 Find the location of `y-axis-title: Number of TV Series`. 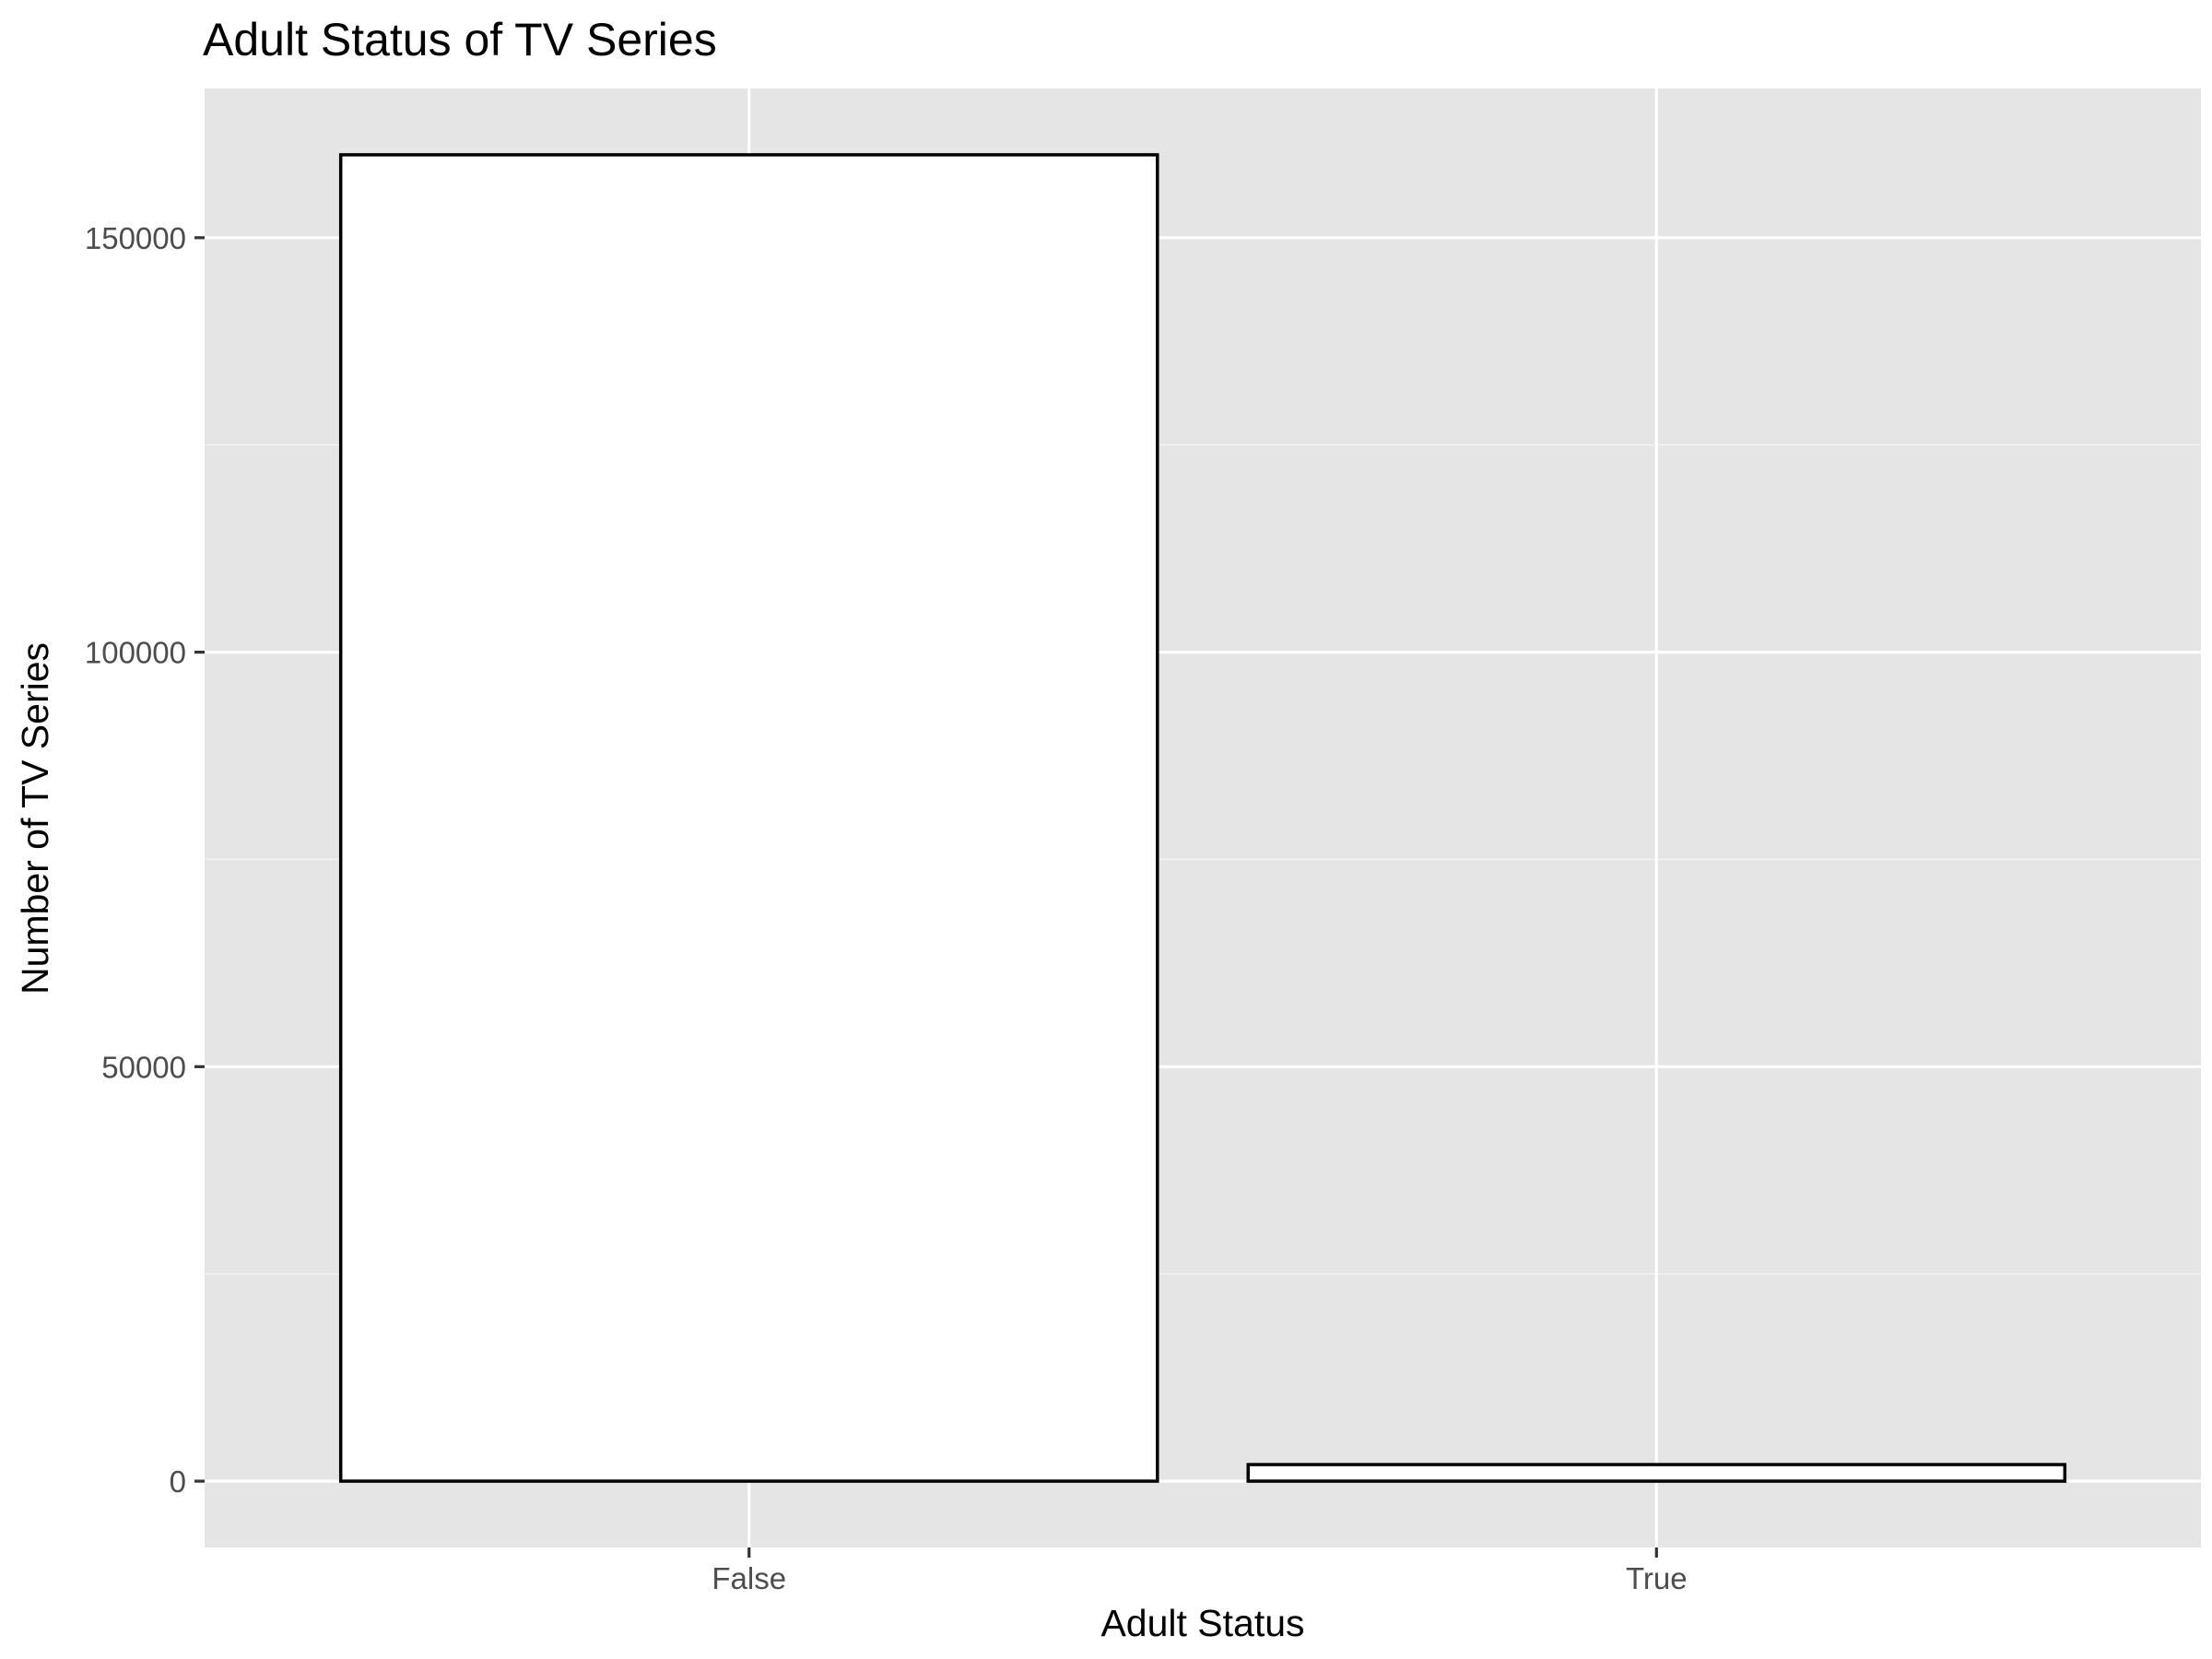

y-axis-title: Number of TV Series is located at coordinates (35, 818).